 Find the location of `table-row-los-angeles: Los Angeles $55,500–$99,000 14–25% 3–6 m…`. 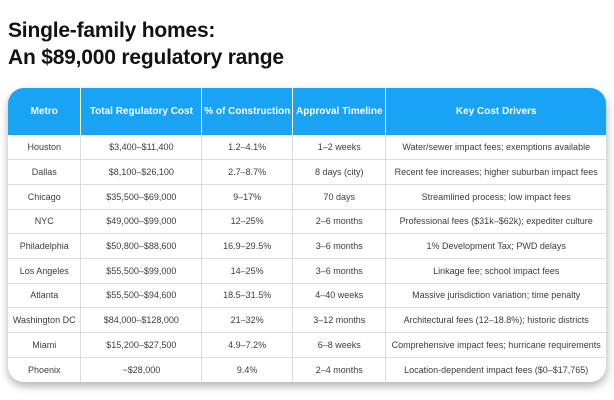

table-row-los-angeles: Los Angeles $55,500–$99,000 14–25% 3–6 m… is located at coordinates (307, 270).